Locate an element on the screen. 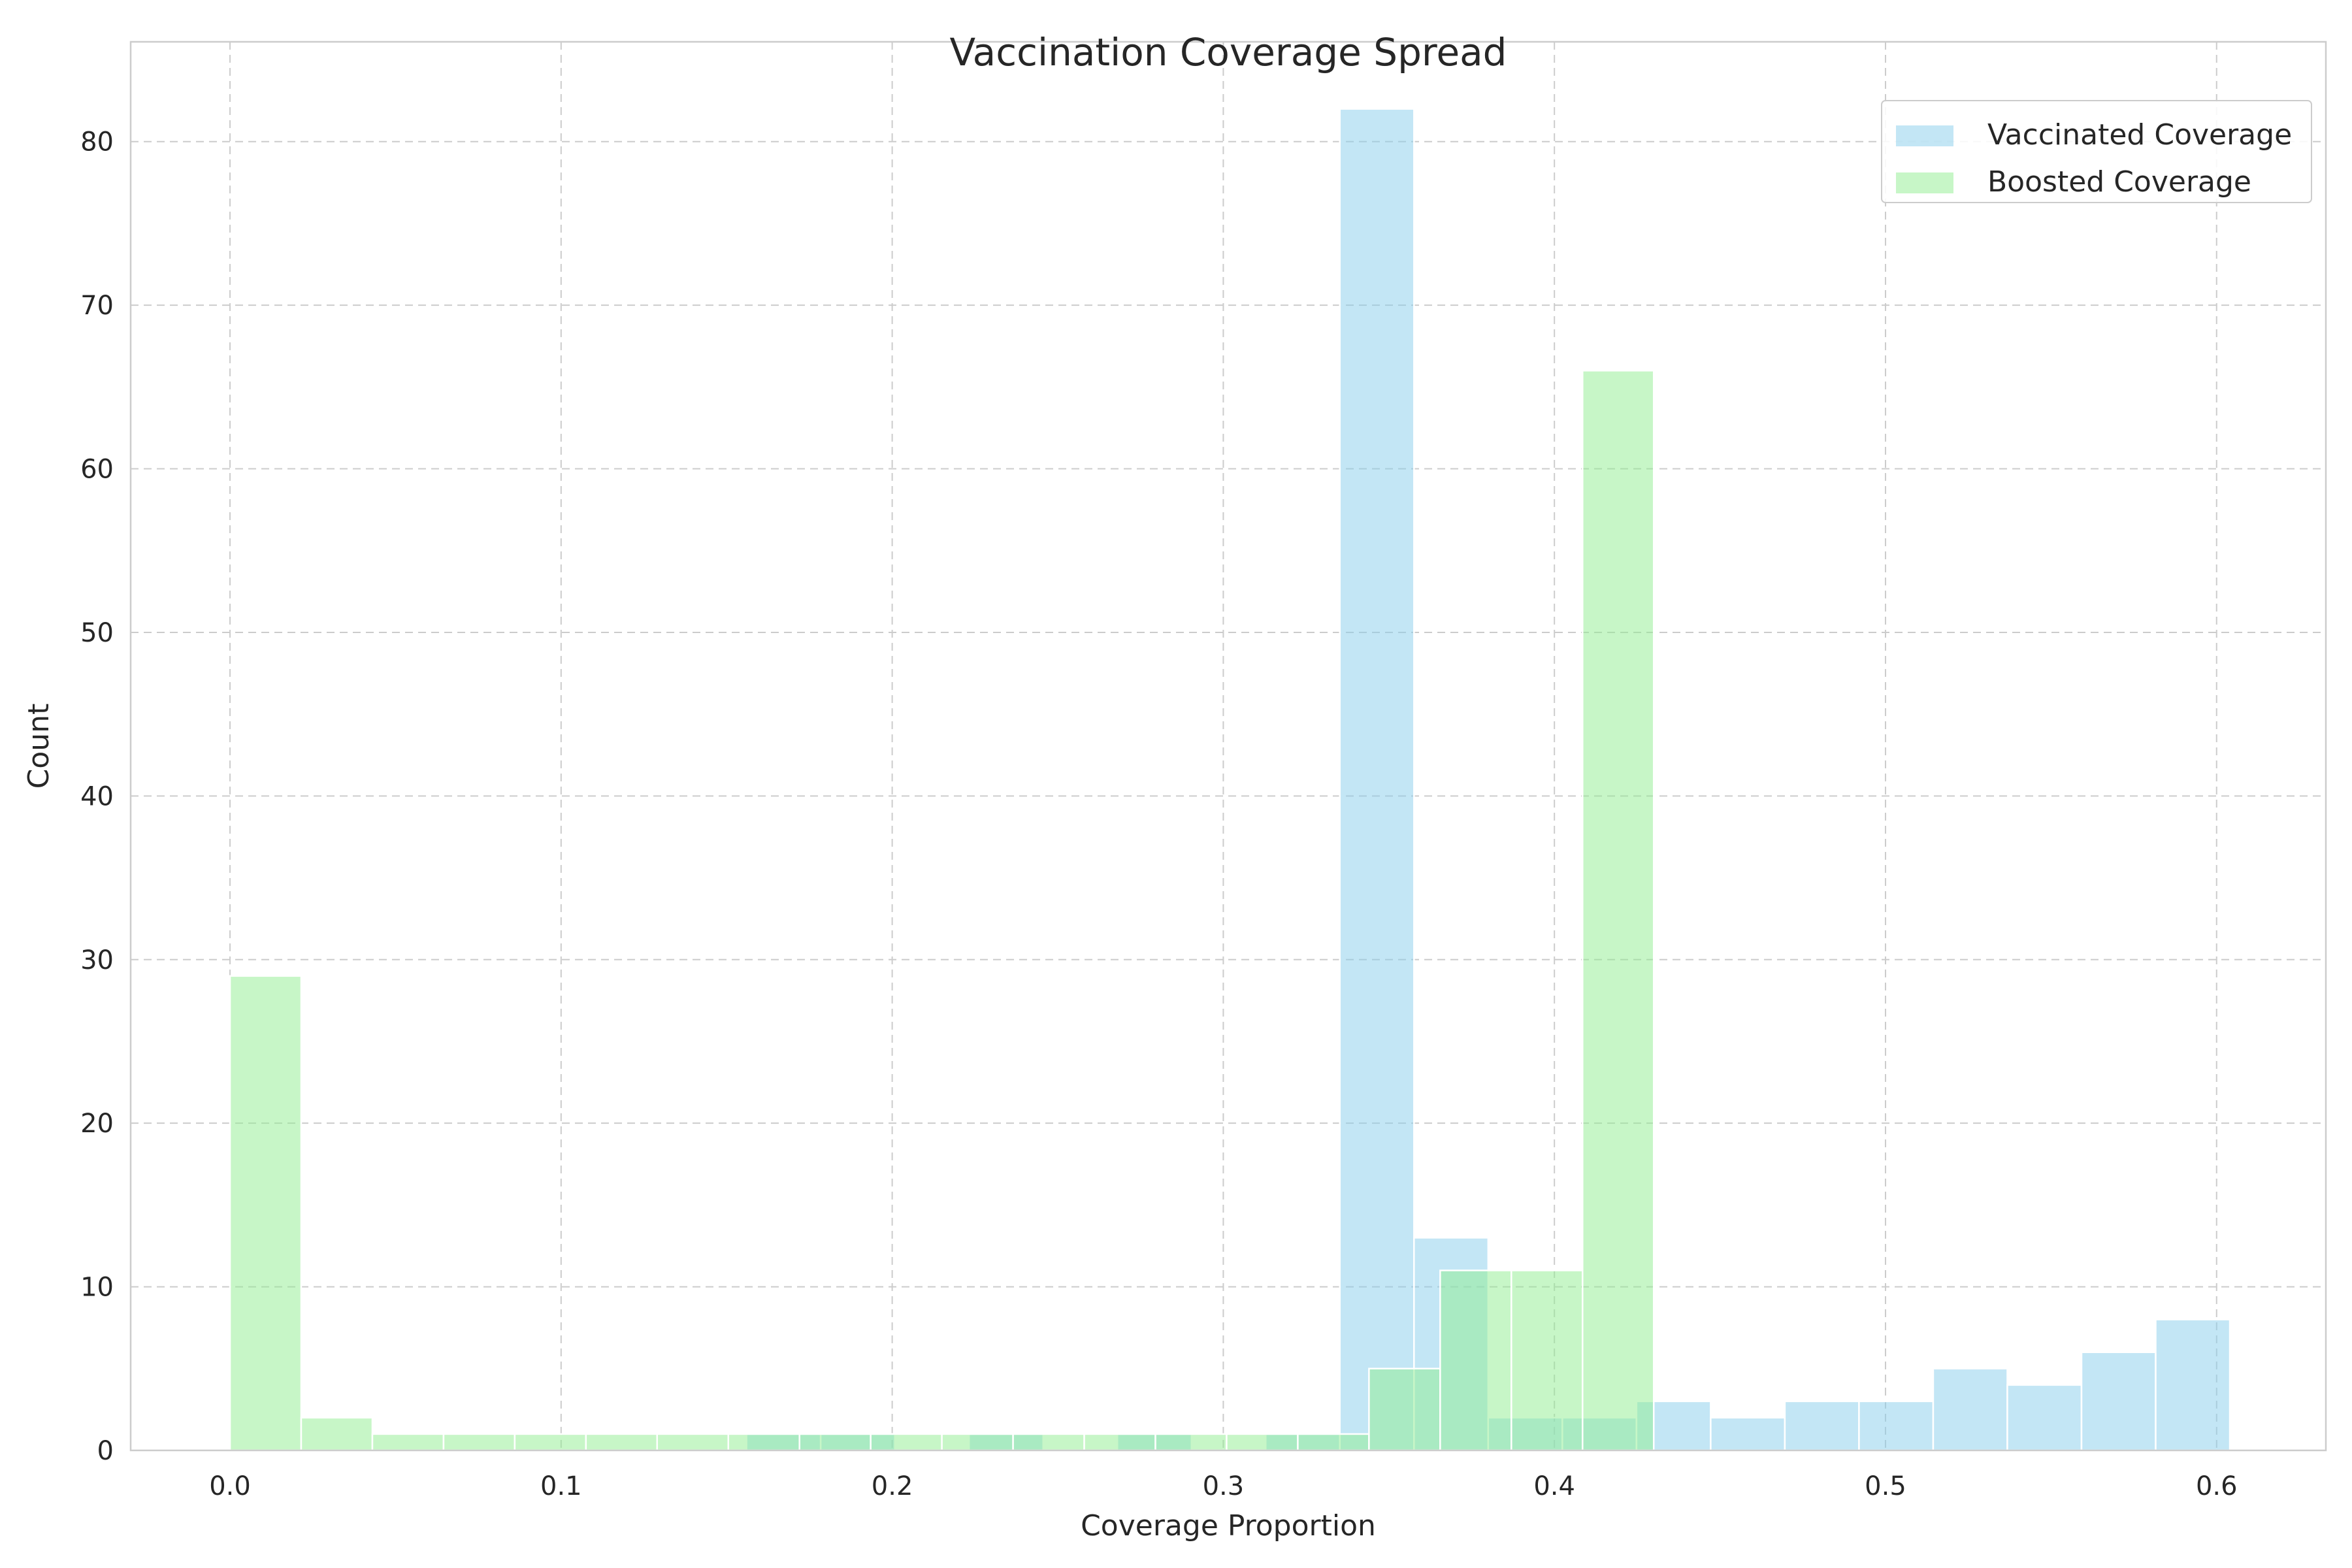  y-tick-label: 70 is located at coordinates (97, 306).